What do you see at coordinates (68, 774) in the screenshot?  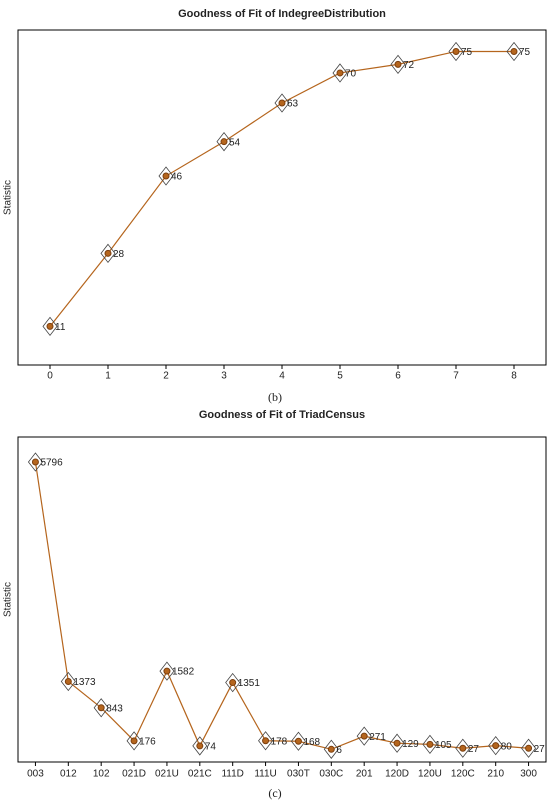 I see `x-tick-label: 012` at bounding box center [68, 774].